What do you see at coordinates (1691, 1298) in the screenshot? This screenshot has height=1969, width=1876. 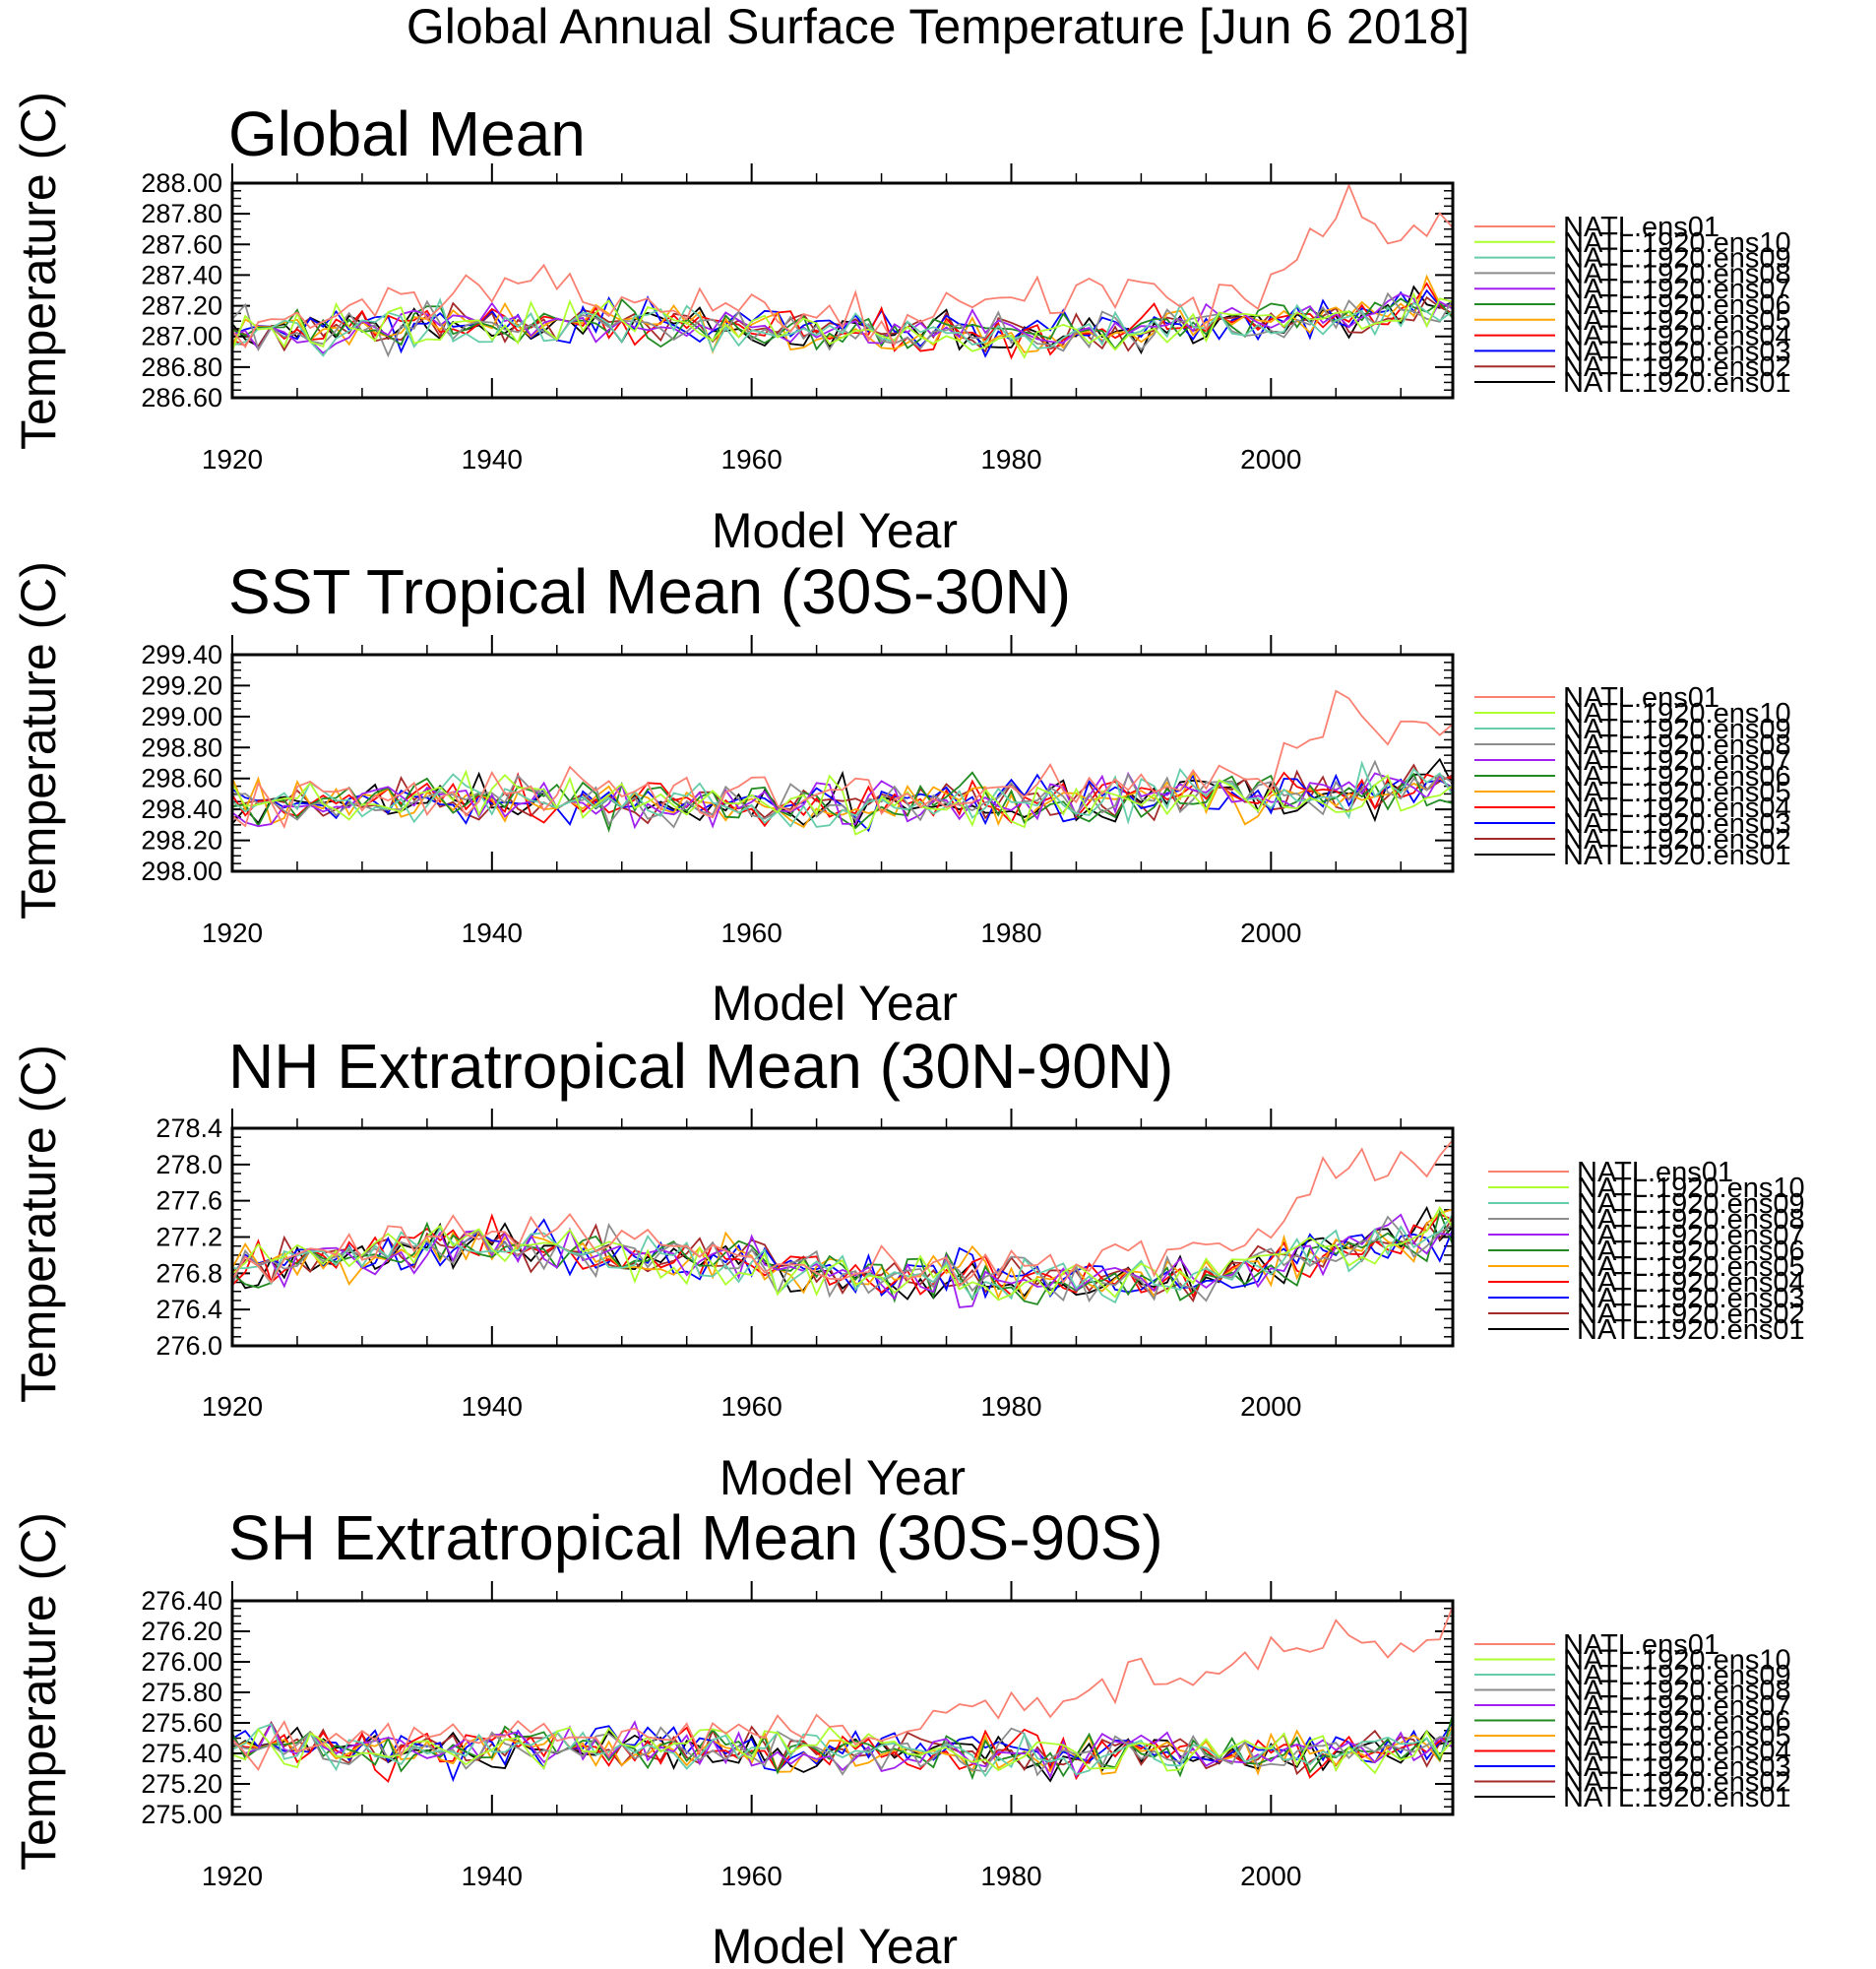 I see `legend-label-nh: NATL.1920.ens03` at bounding box center [1691, 1298].